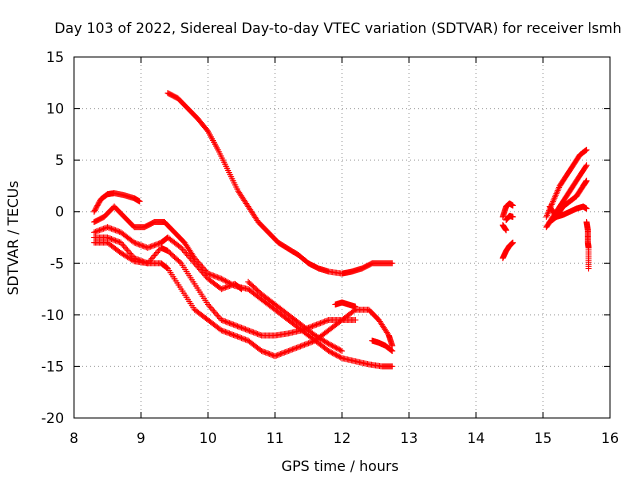  I want to click on y-tick-label: 5, so click(59, 161).